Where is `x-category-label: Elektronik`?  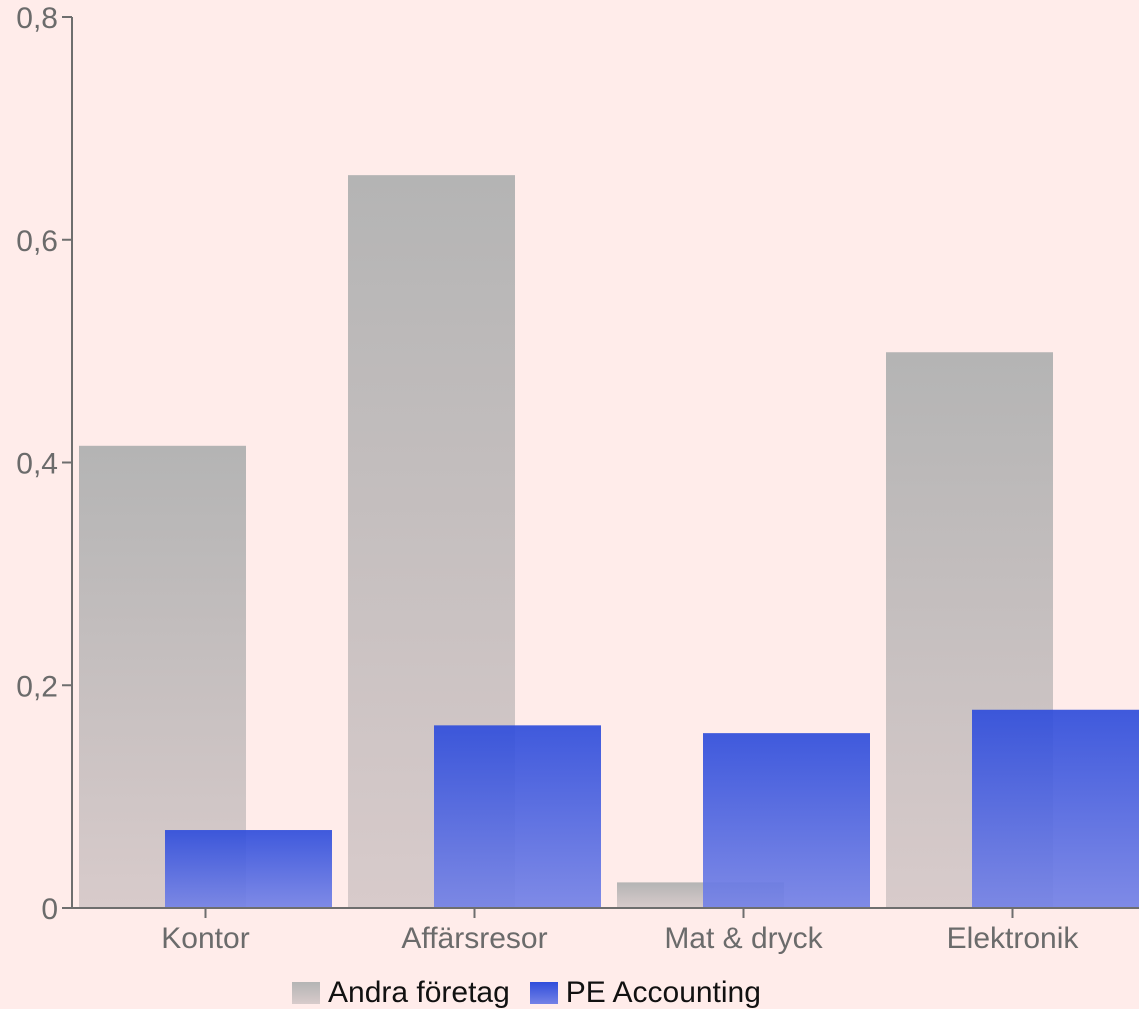
x-category-label: Elektronik is located at coordinates (1013, 938).